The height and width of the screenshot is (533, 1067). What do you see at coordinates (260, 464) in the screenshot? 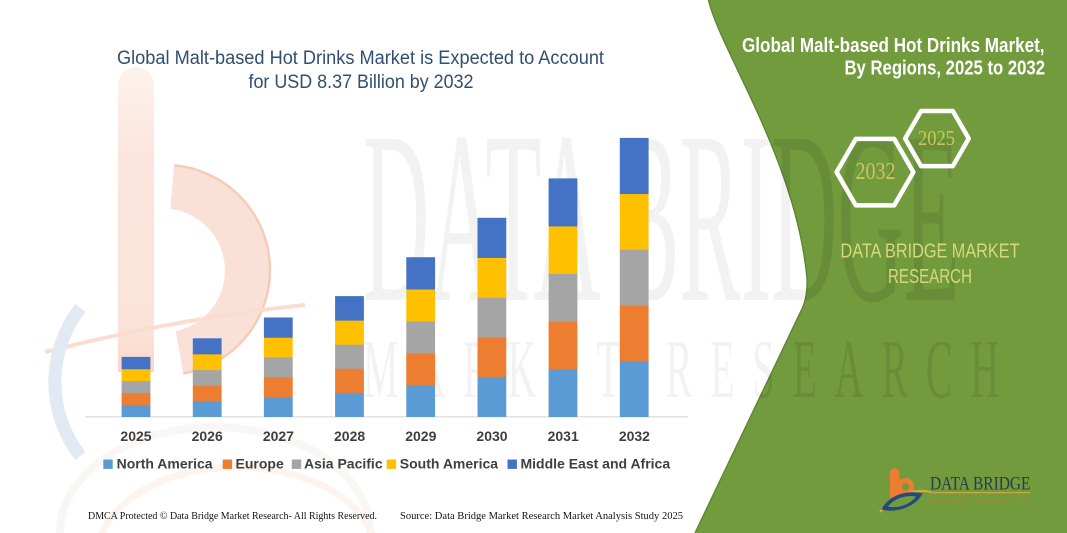
I see `svg-text: Europe` at bounding box center [260, 464].